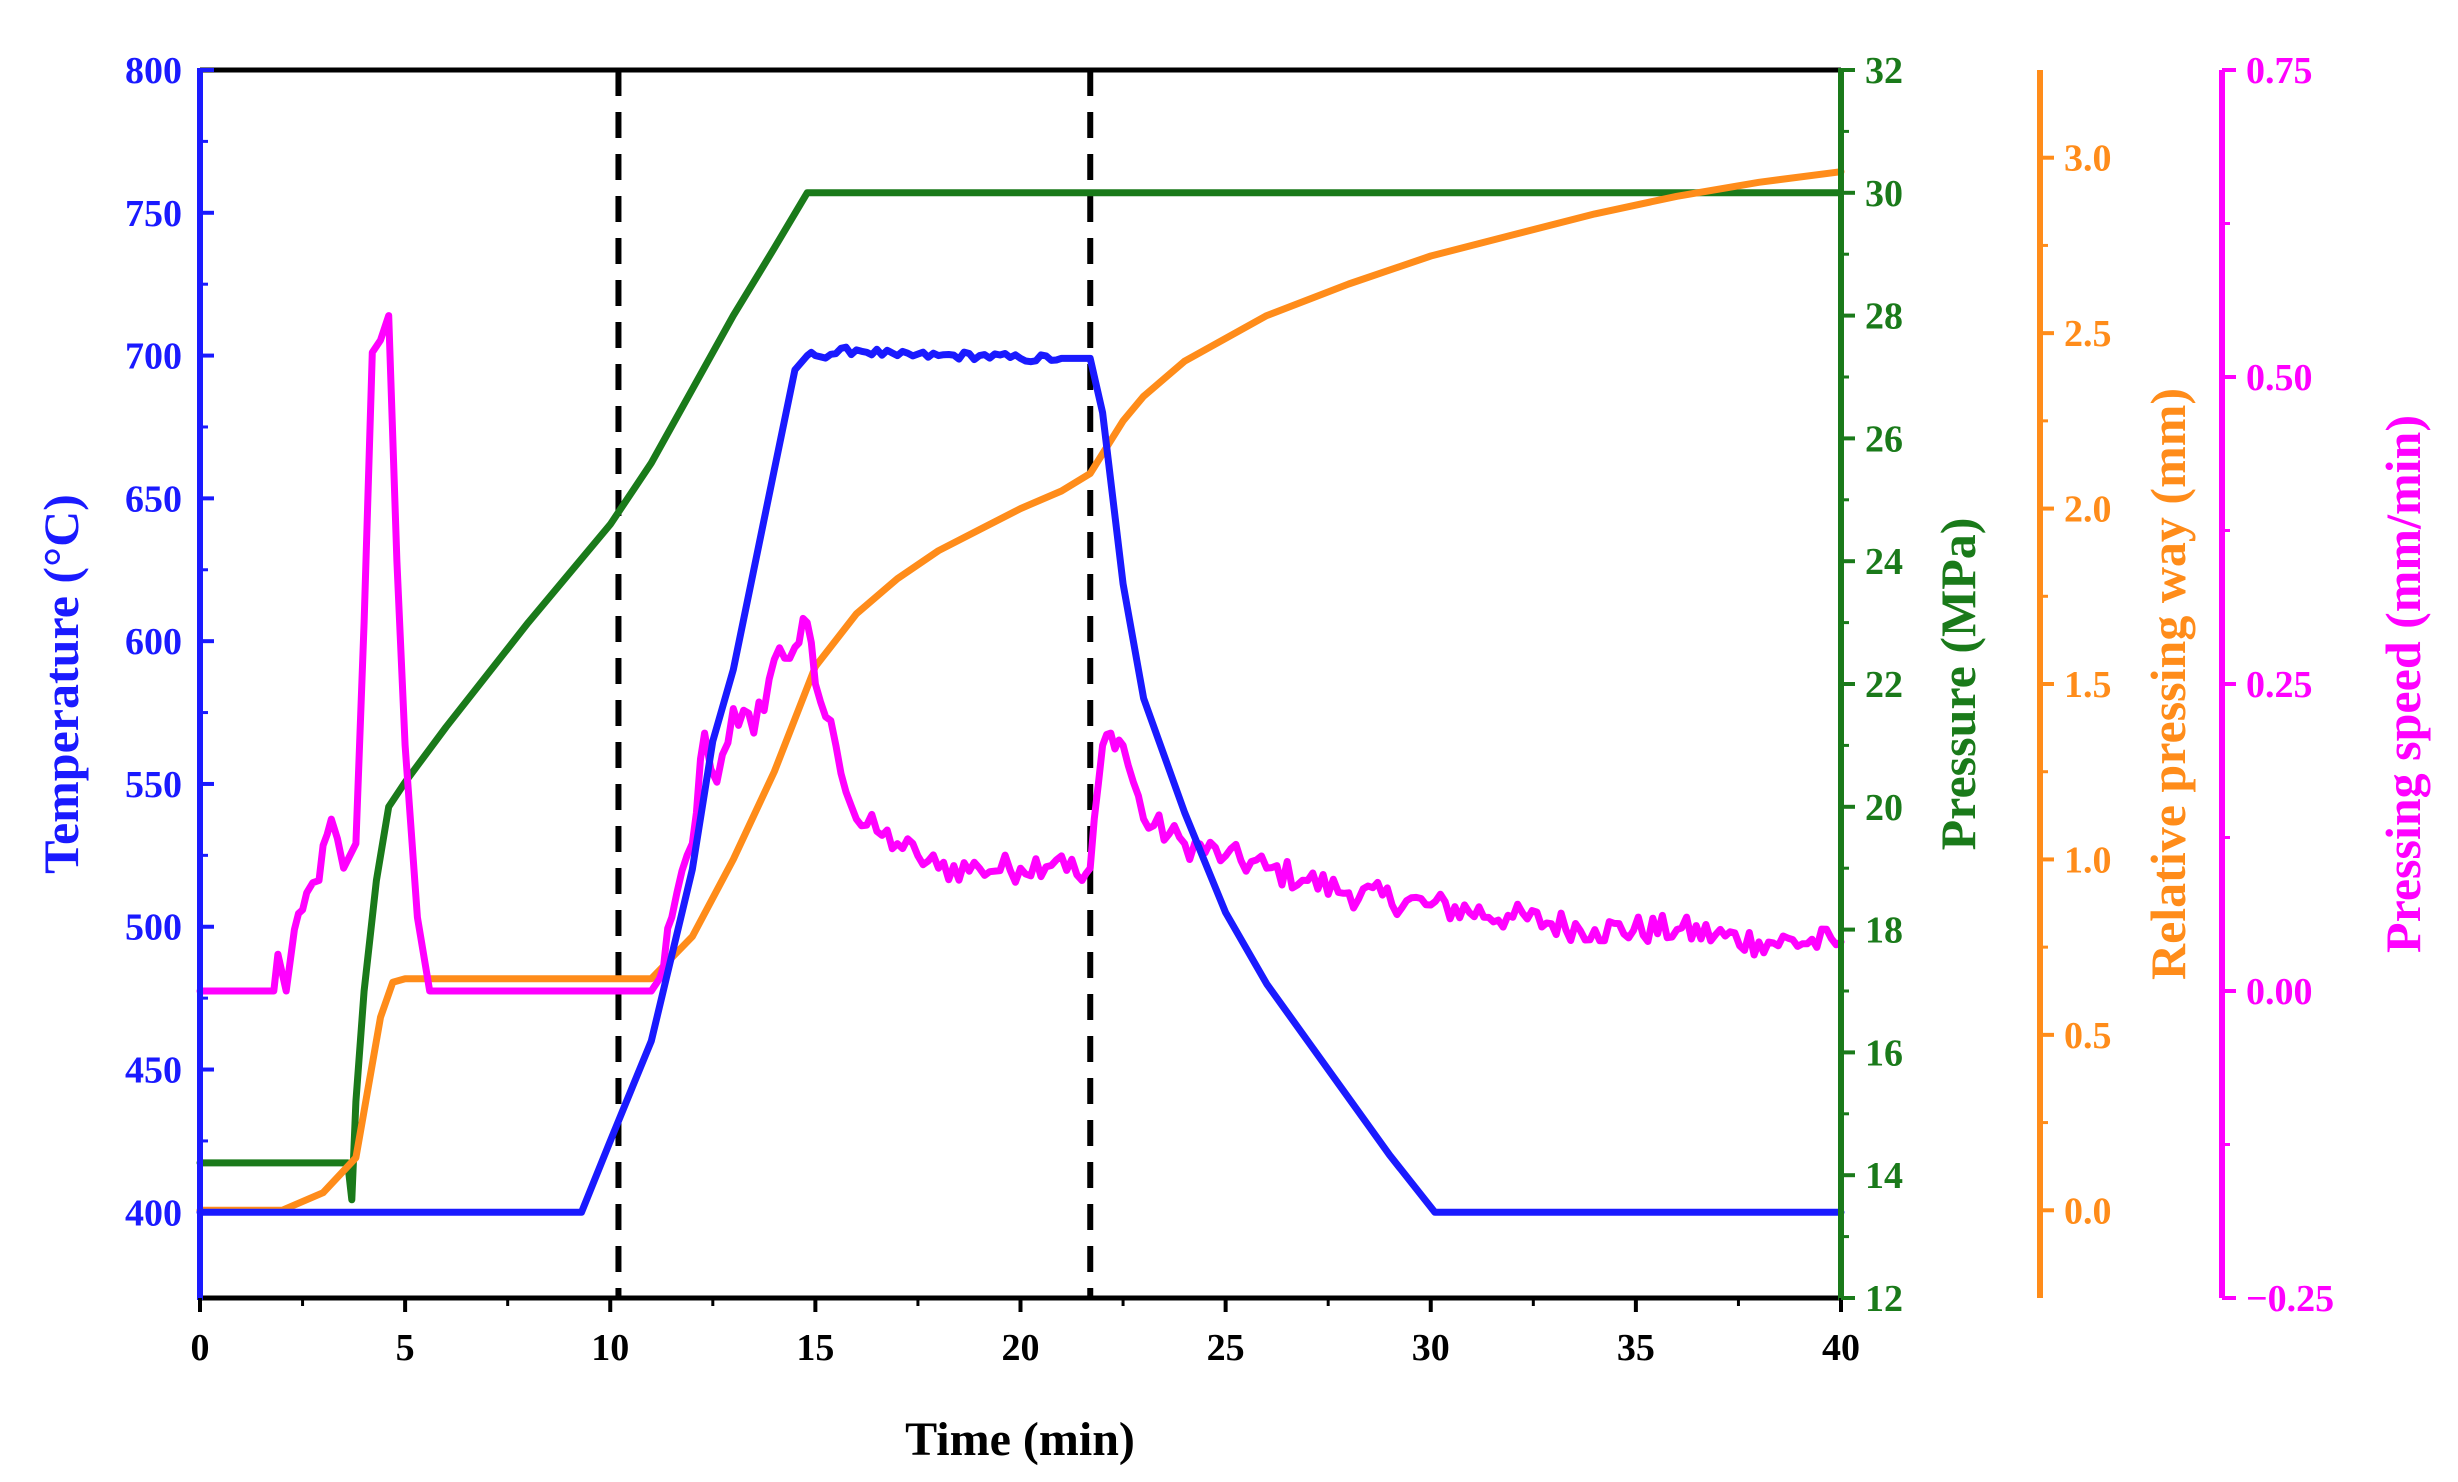  Describe the element at coordinates (153, 214) in the screenshot. I see `temp-tick-label: 750` at that location.